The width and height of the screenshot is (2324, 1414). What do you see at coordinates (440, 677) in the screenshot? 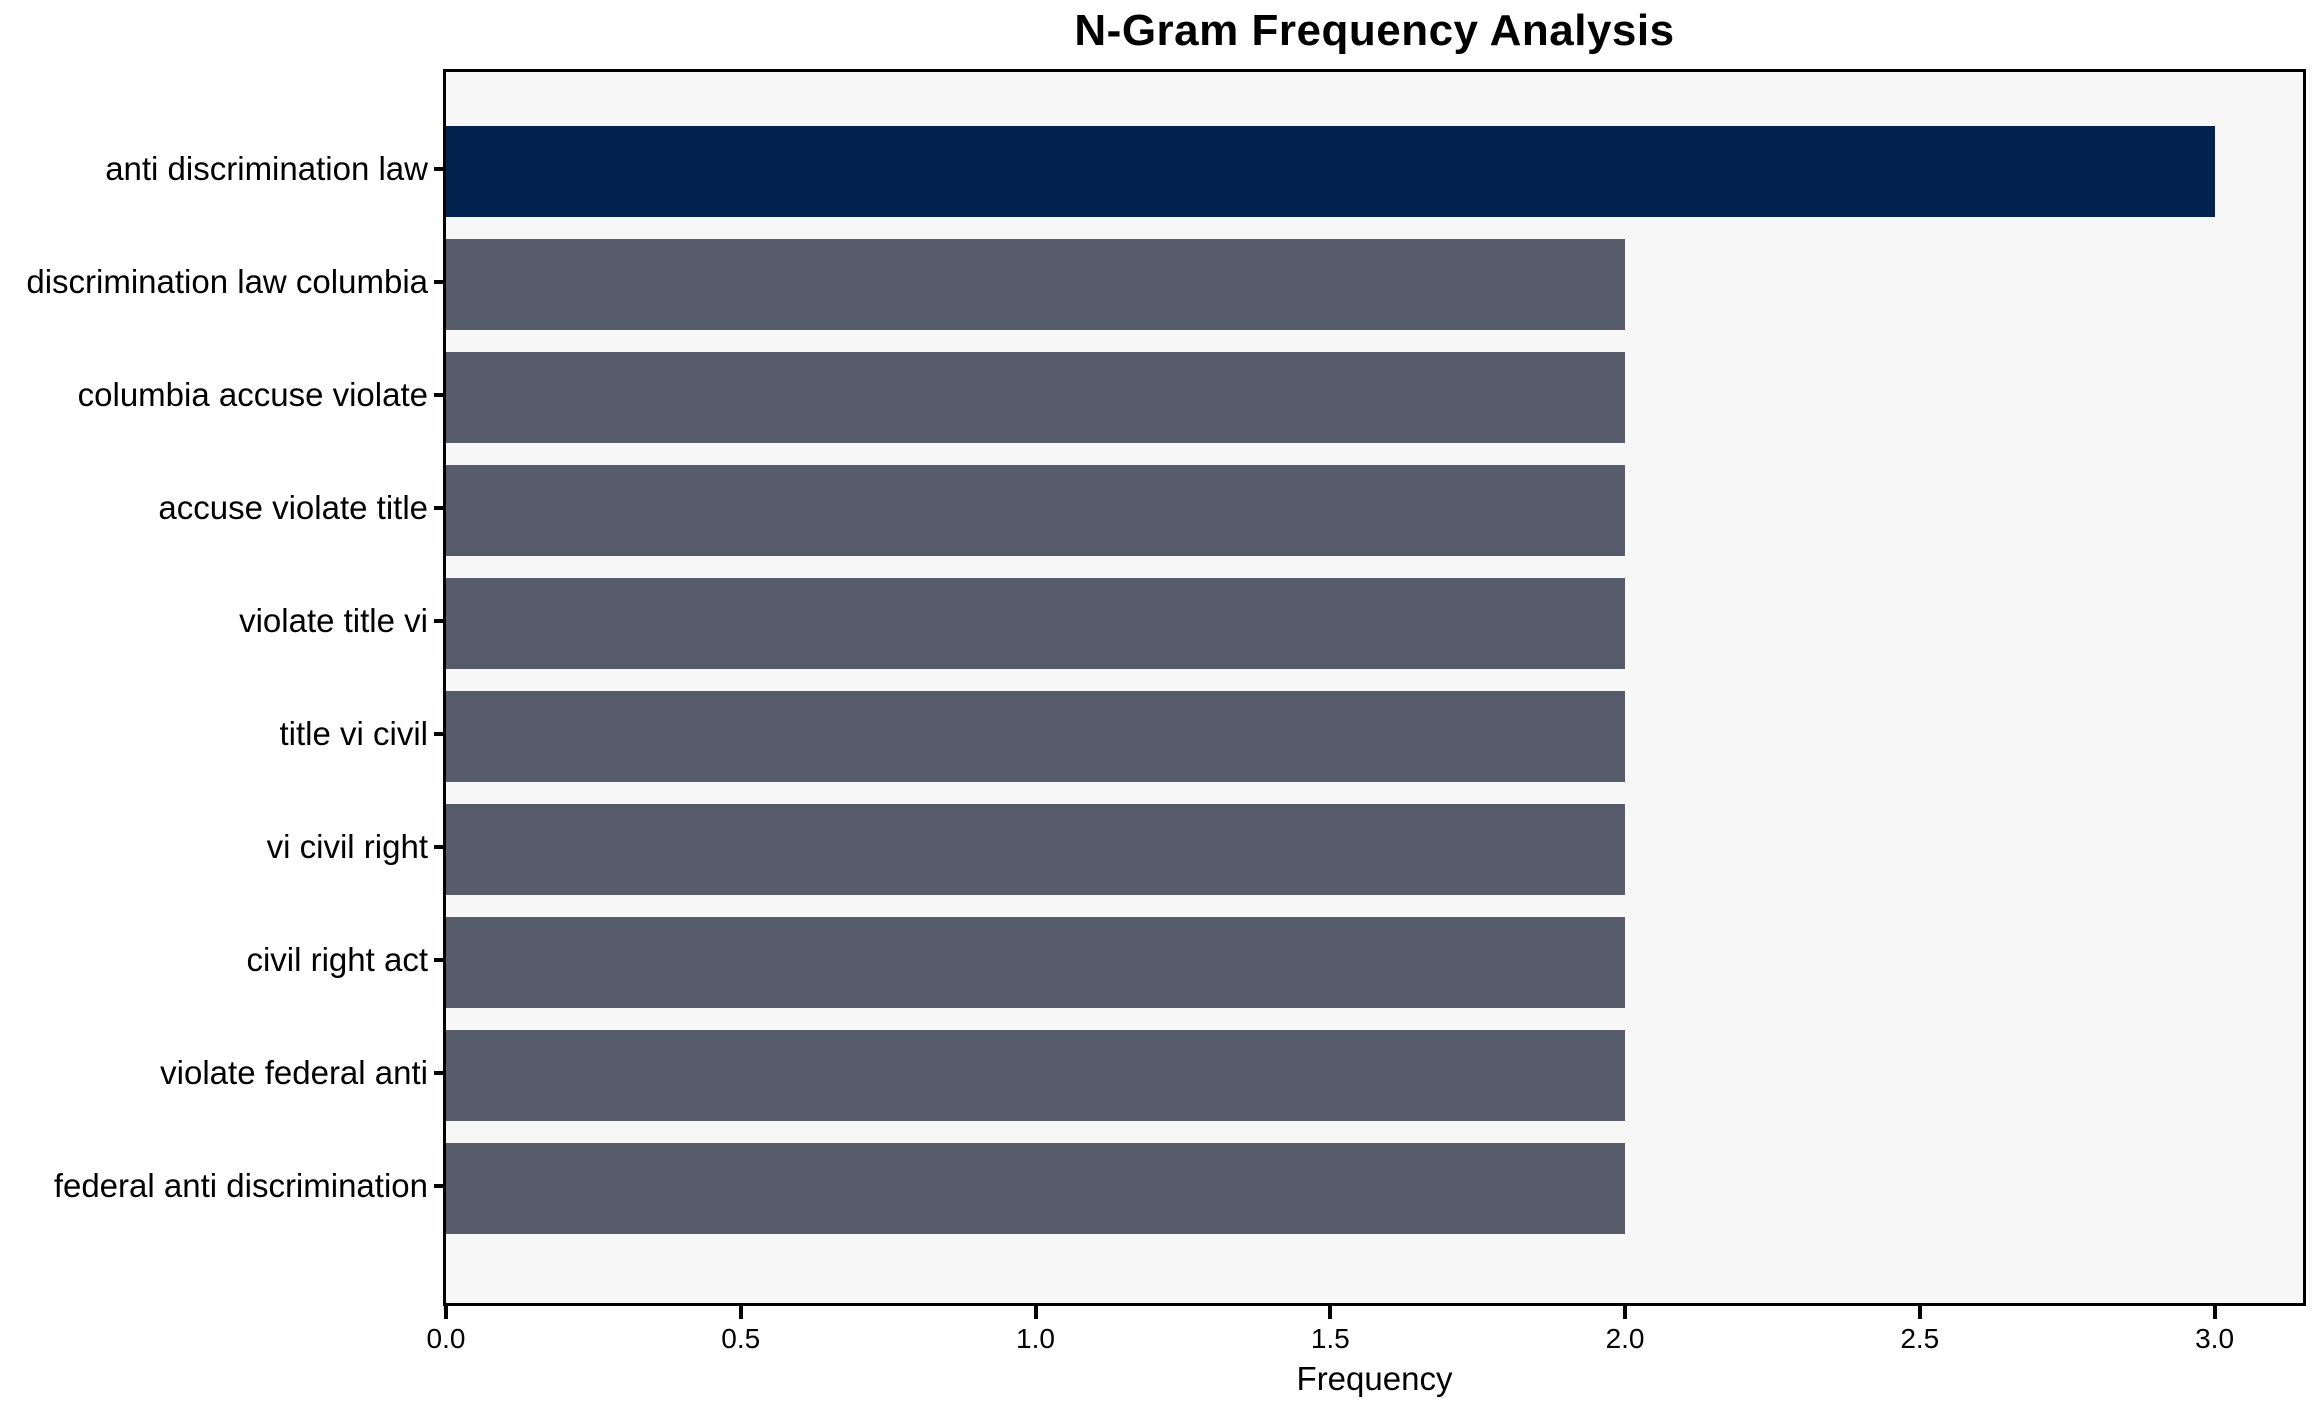
I see `y-axis-ticks` at bounding box center [440, 677].